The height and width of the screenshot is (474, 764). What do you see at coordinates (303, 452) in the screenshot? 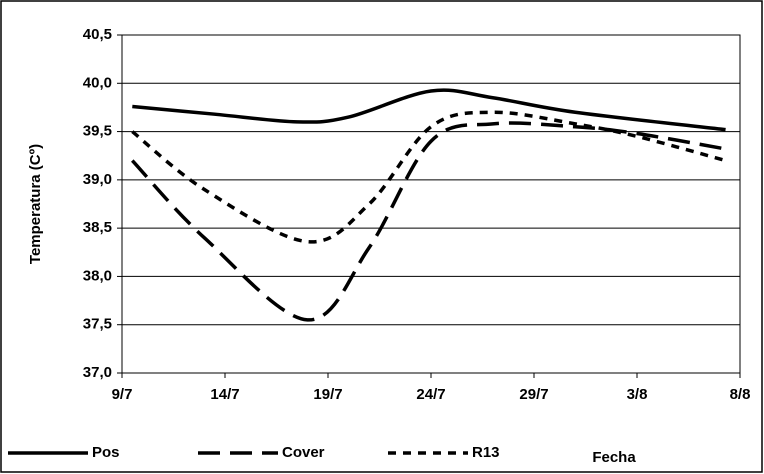
I see `legend-label: Cover` at bounding box center [303, 452].